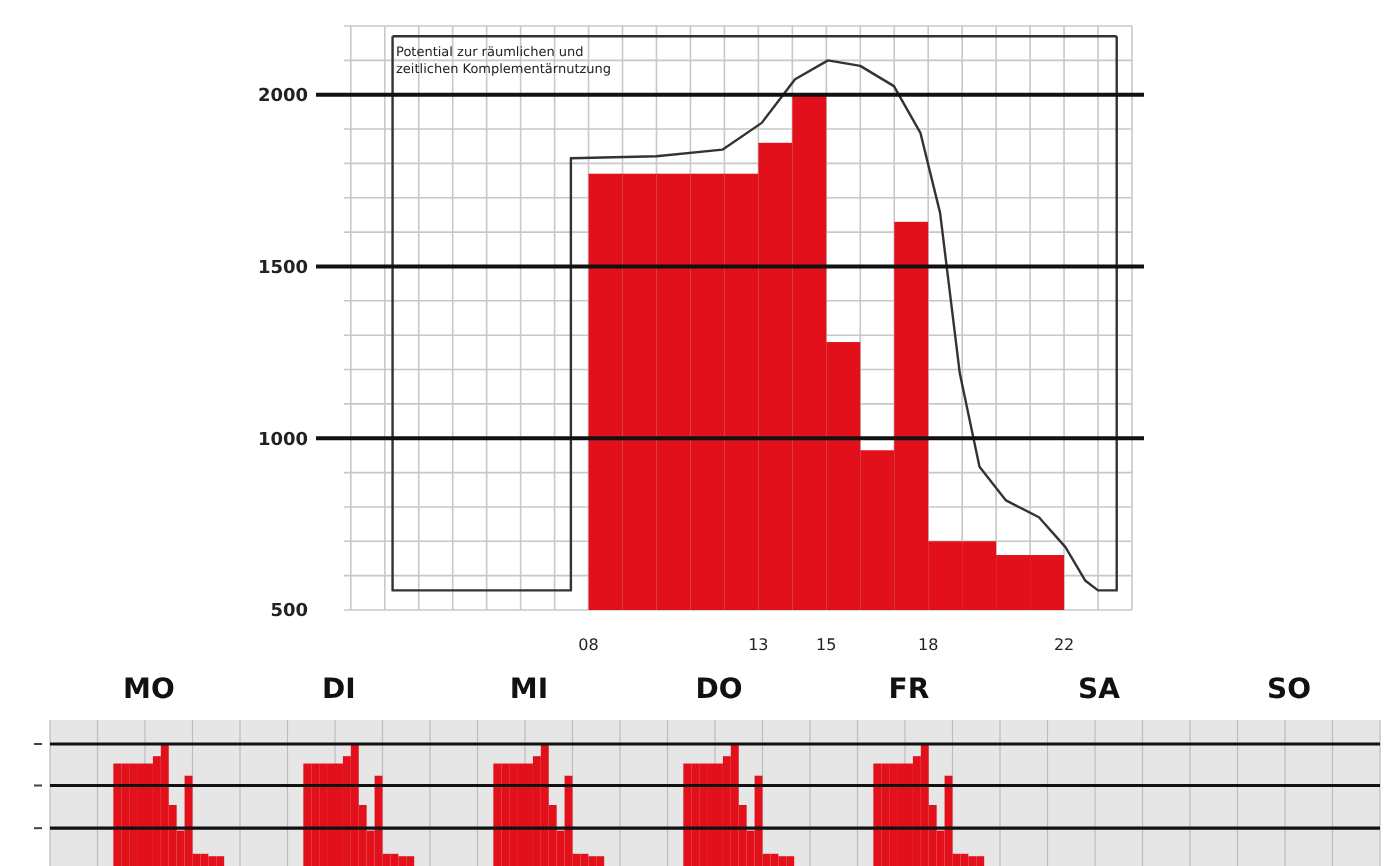  What do you see at coordinates (719, 690) in the screenshot?
I see `x-tick-label: DO` at bounding box center [719, 690].